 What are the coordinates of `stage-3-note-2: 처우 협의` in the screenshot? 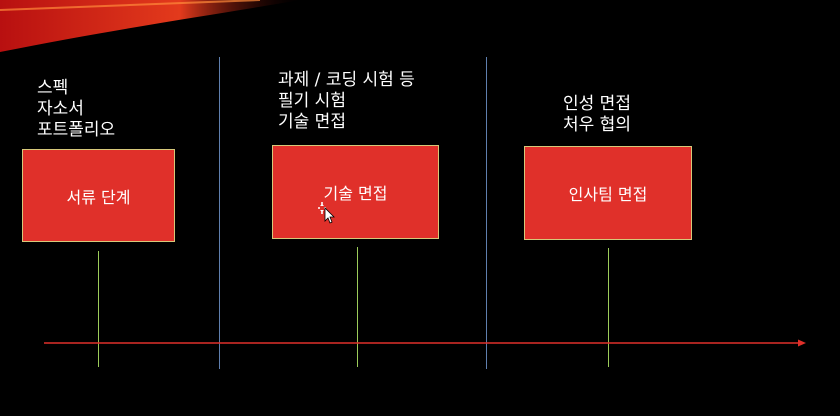 It's located at (597, 125).